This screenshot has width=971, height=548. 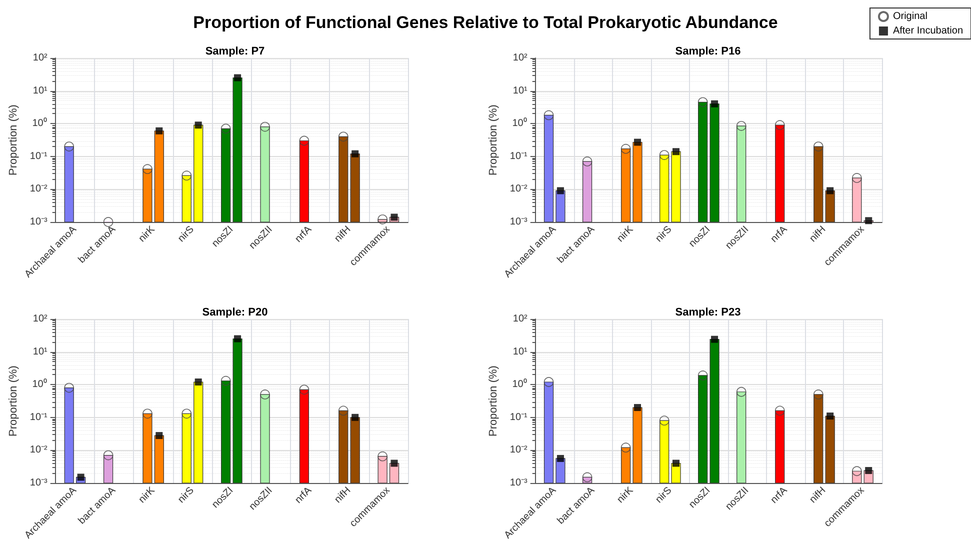 I want to click on chart-title: Sample: P23, so click(x=708, y=312).